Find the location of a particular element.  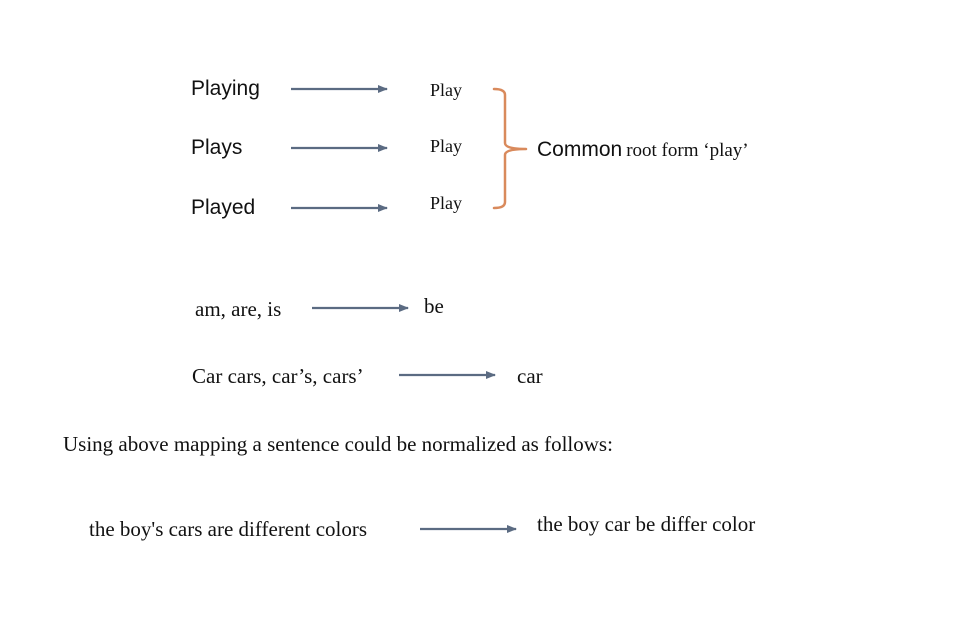

bracket-label-rest: root form ‘play’ is located at coordinates (687, 150).